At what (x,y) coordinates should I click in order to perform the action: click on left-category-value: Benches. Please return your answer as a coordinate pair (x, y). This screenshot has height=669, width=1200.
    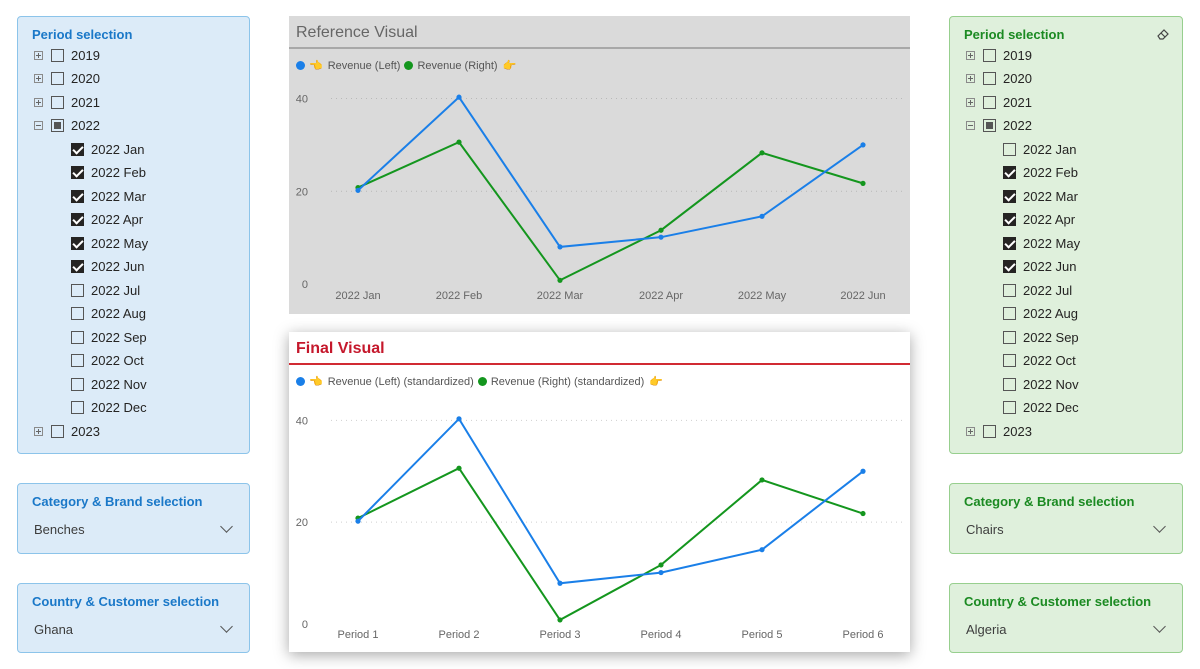
    Looking at the image, I should click on (59, 529).